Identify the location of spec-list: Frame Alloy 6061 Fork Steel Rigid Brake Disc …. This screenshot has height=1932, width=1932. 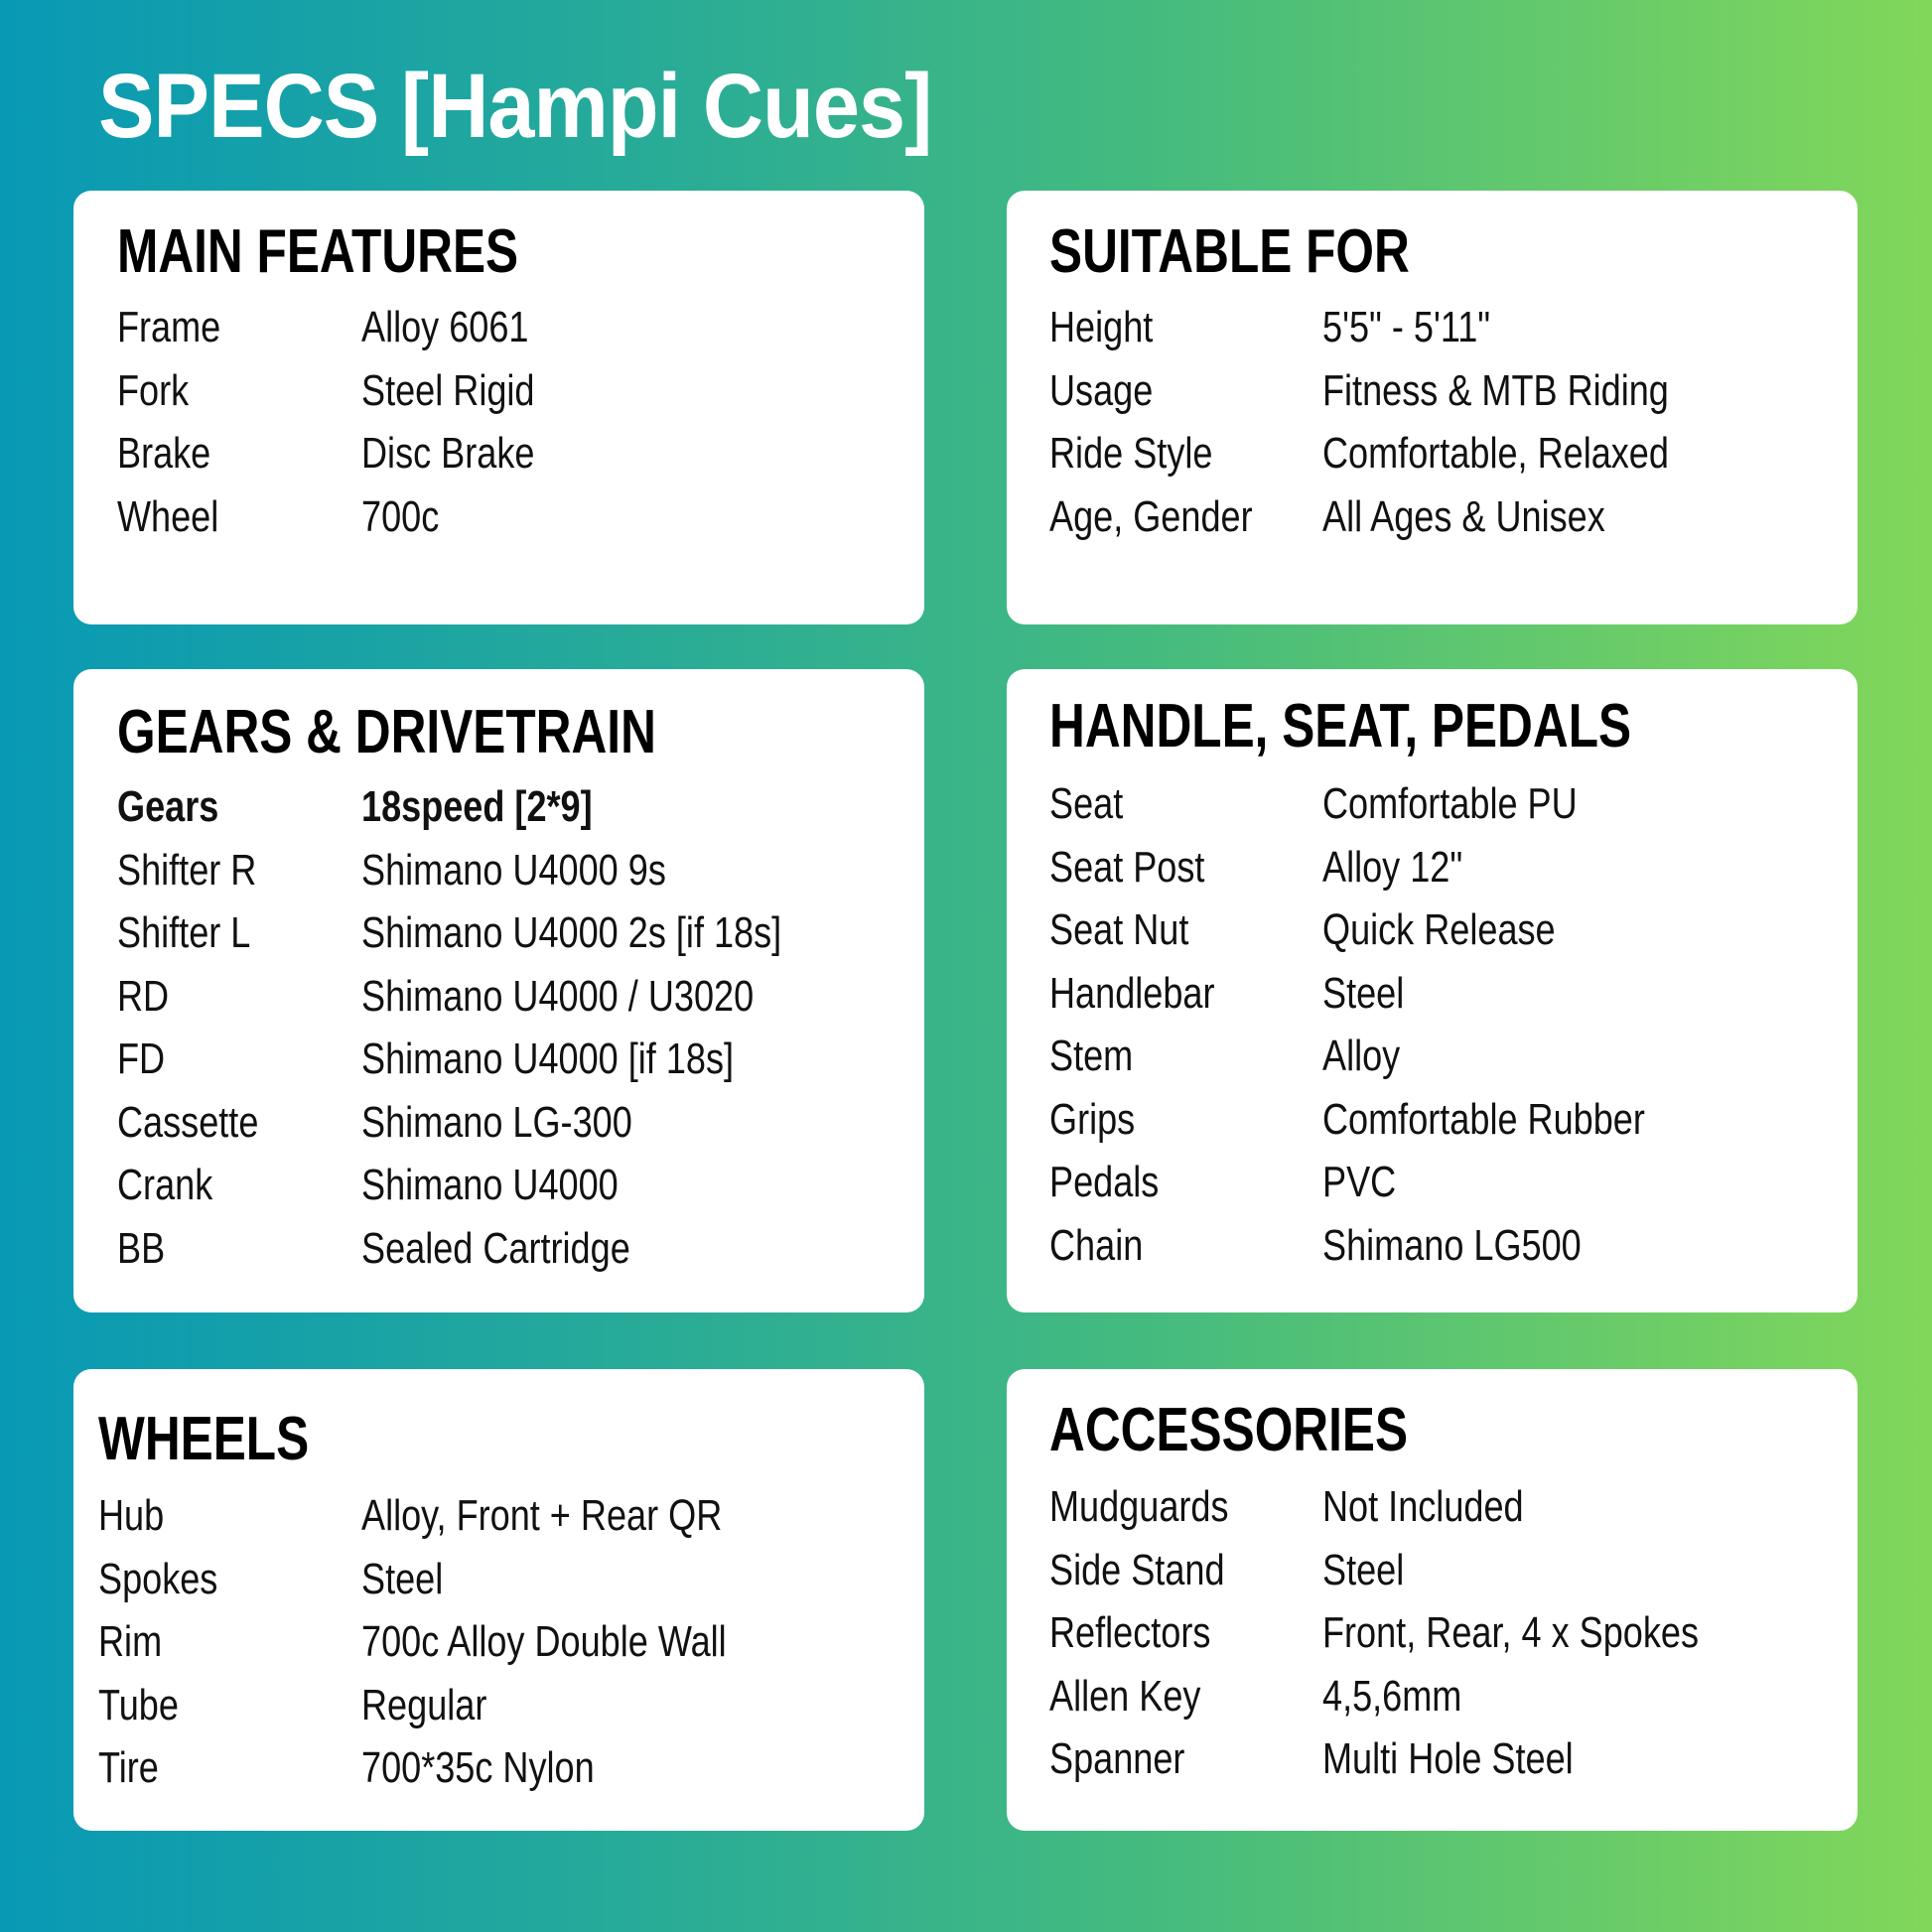
(520, 422).